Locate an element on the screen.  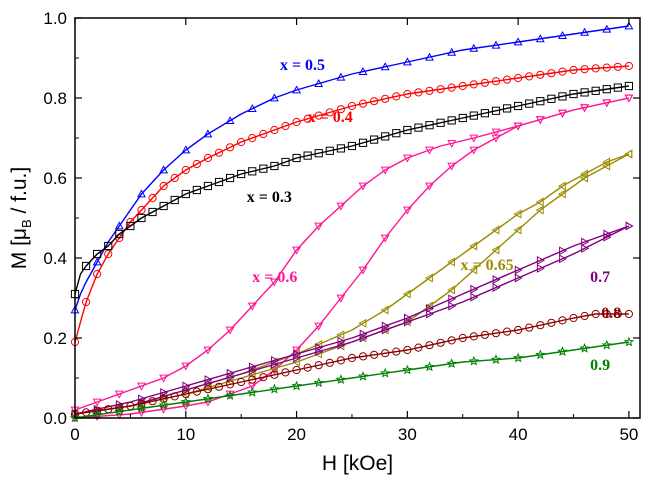
x-tick-label: 0 is located at coordinates (74, 434).